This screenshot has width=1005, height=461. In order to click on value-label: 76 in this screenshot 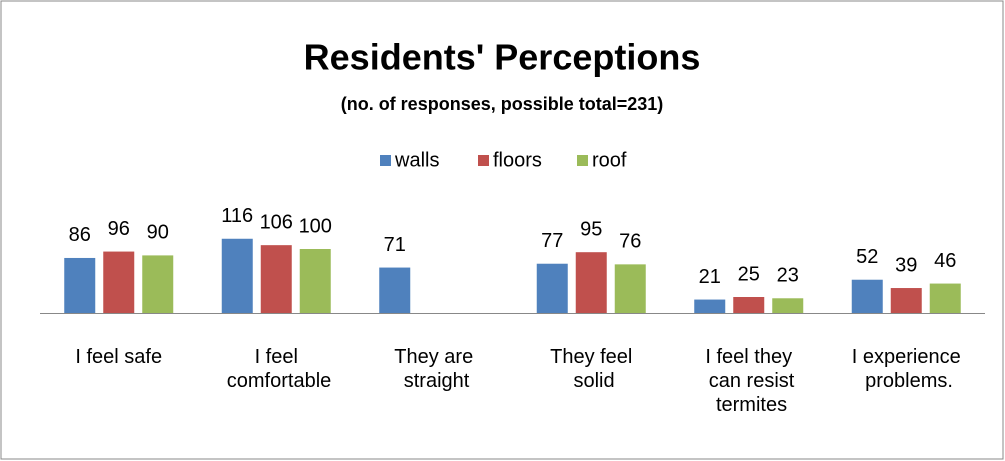, I will do `click(630, 242)`.